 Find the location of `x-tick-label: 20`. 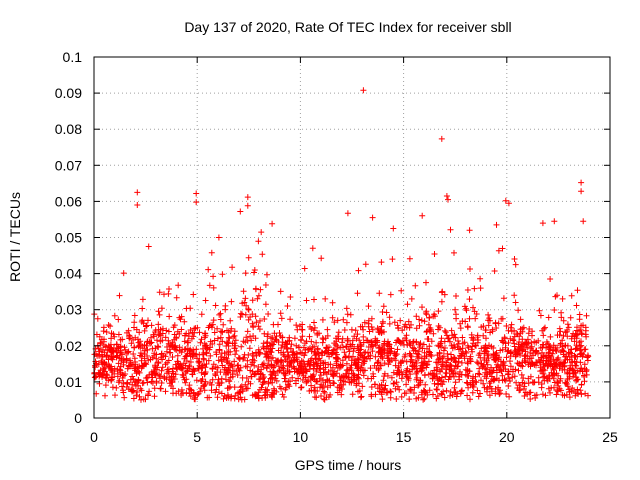

x-tick-label: 20 is located at coordinates (507, 437).